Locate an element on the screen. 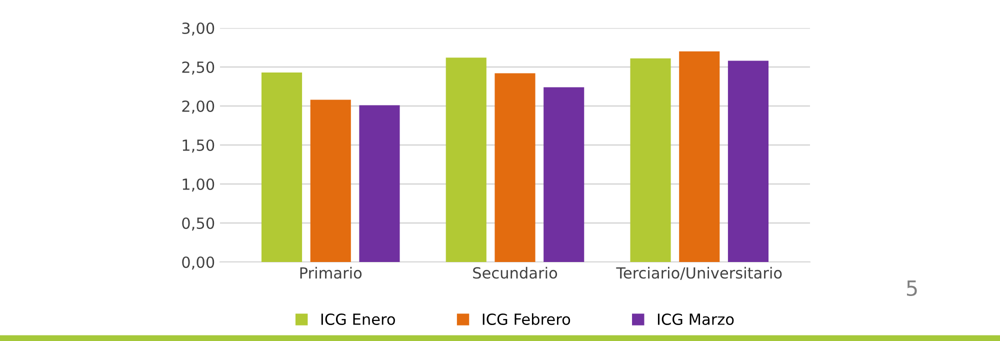 This screenshot has height=341, width=1000. x-tick-label: Secundario is located at coordinates (515, 272).